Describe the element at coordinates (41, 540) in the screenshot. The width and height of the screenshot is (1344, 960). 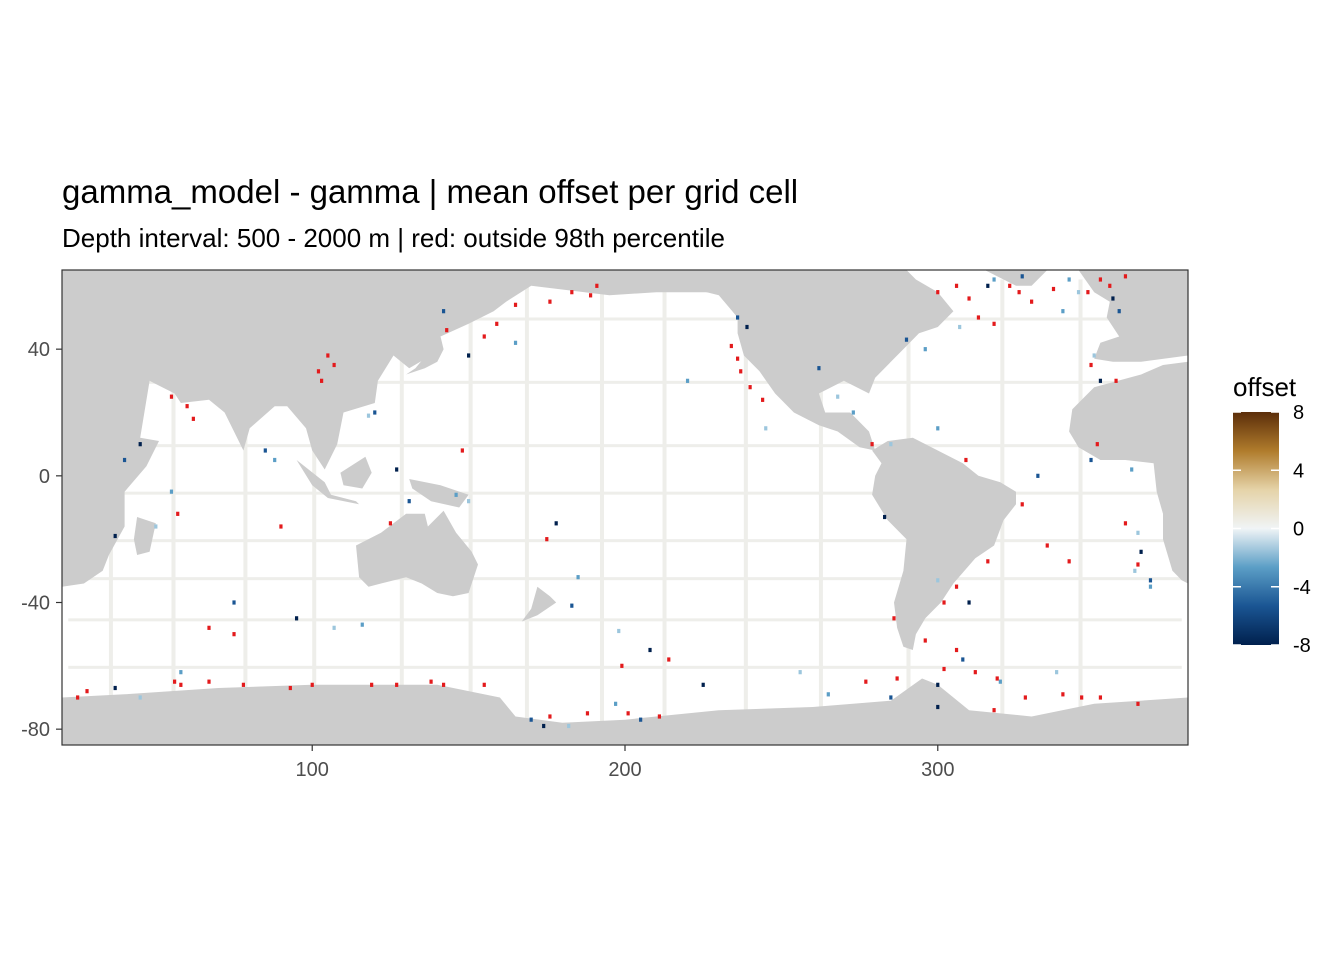
I see `y-axis: 40 0 -40 -80` at that location.